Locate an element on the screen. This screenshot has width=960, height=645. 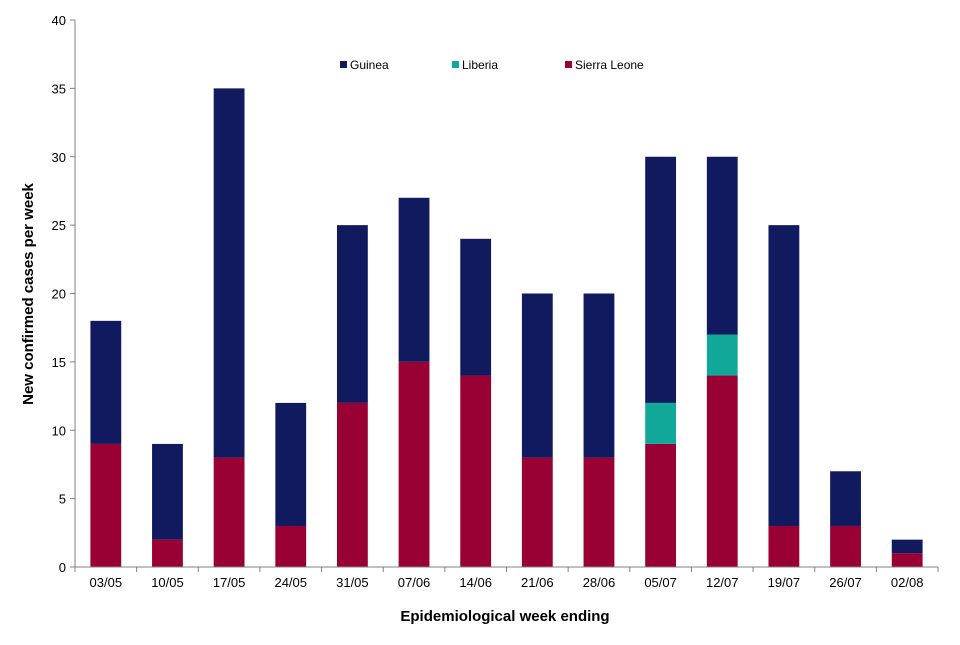
legend-item-guinea: Guinea is located at coordinates (364, 65).